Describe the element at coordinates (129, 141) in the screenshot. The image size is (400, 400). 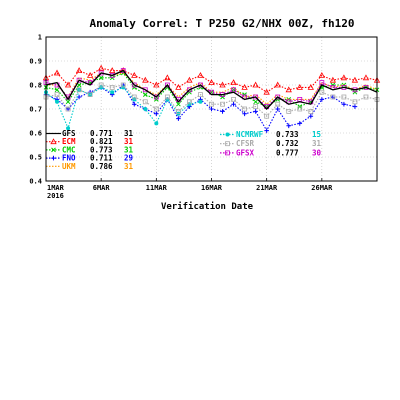
I see `legend-count-ecm: 31` at that location.